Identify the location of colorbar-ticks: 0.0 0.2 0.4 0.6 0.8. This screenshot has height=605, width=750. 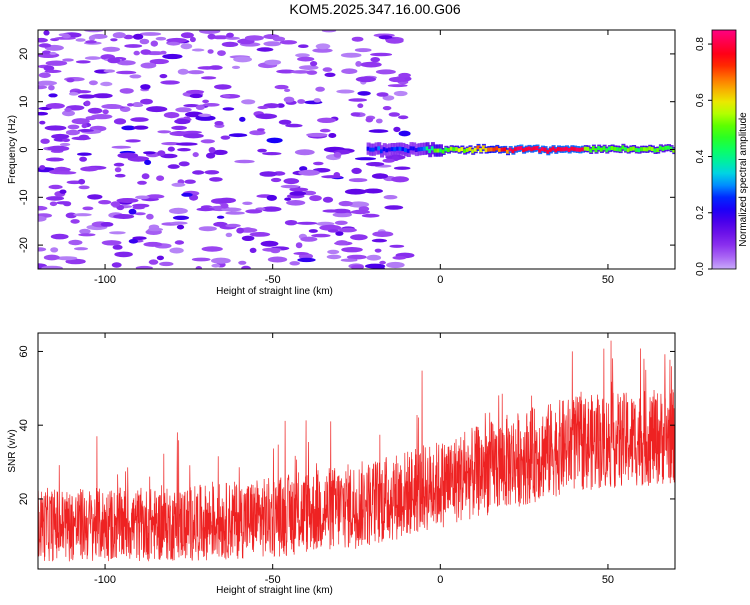
(703, 156).